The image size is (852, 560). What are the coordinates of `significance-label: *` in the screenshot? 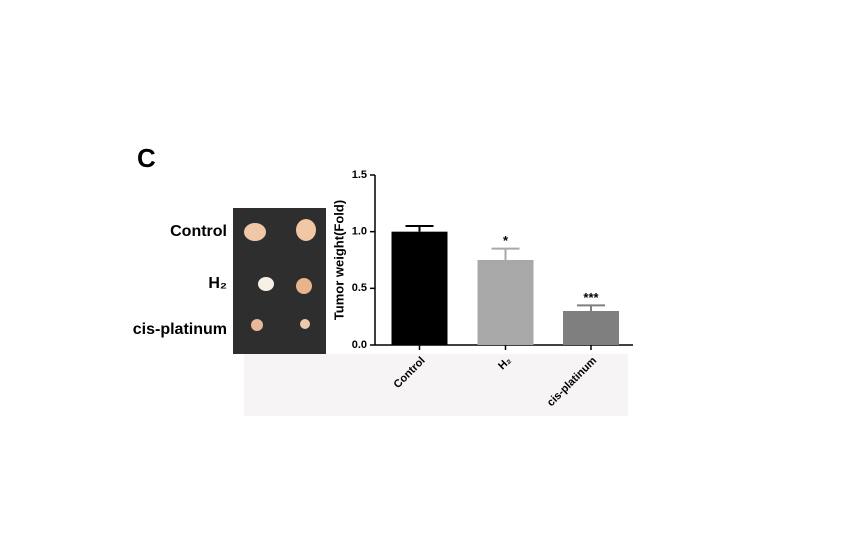 It's located at (506, 240).